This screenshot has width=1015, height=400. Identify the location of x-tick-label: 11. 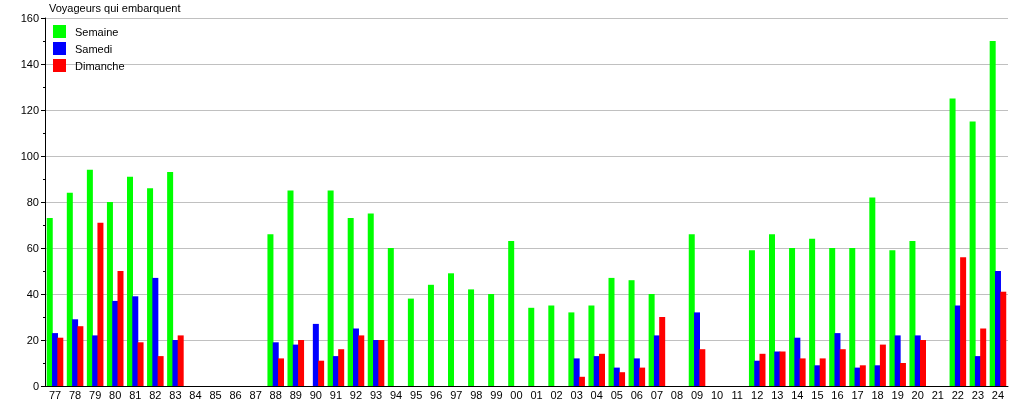
(737, 394).